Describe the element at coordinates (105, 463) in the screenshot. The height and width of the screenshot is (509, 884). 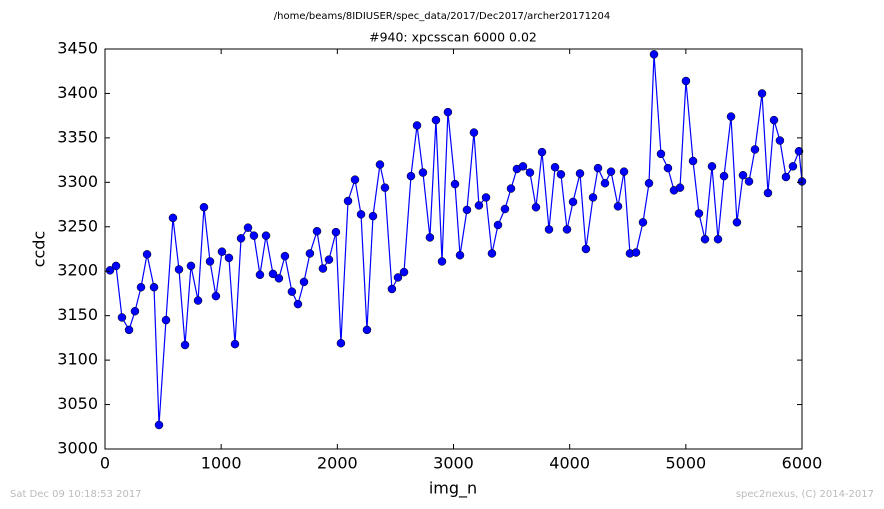
I see `x-tick-label: 0` at that location.